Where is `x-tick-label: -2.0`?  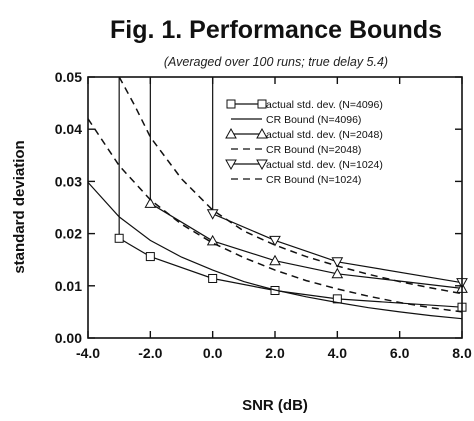
x-tick-label: -2.0 is located at coordinates (150, 353).